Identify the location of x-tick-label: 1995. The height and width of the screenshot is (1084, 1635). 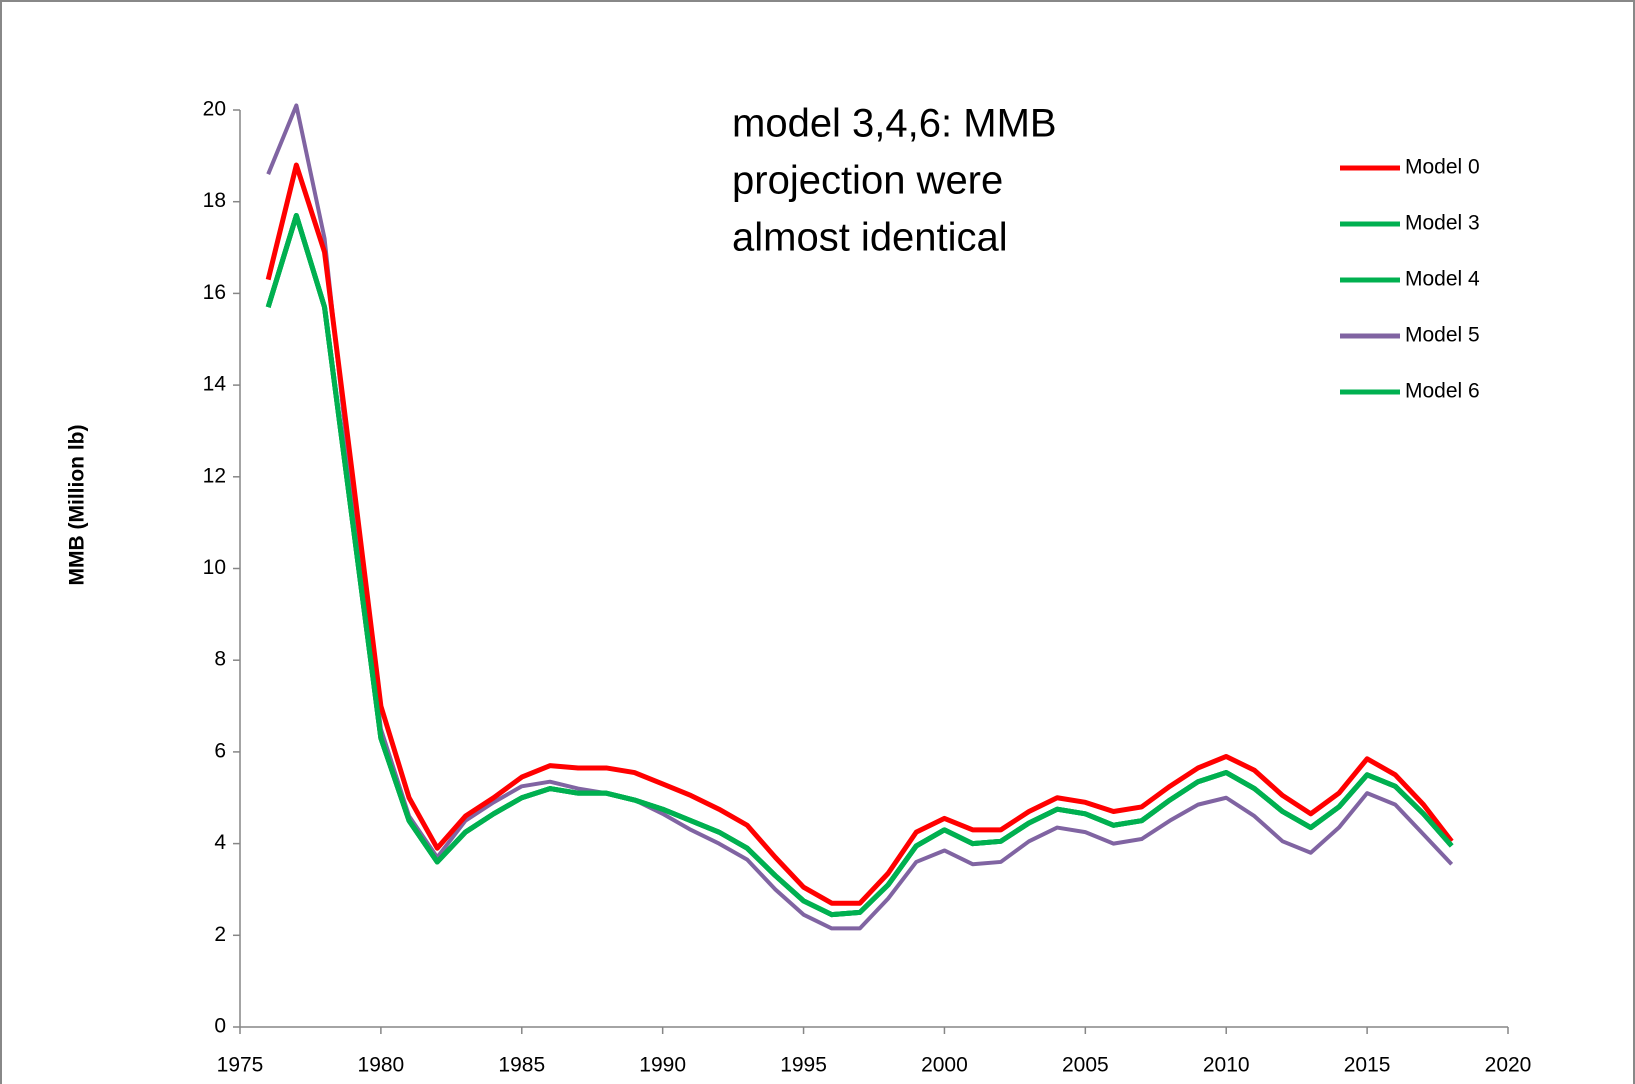
(803, 1065).